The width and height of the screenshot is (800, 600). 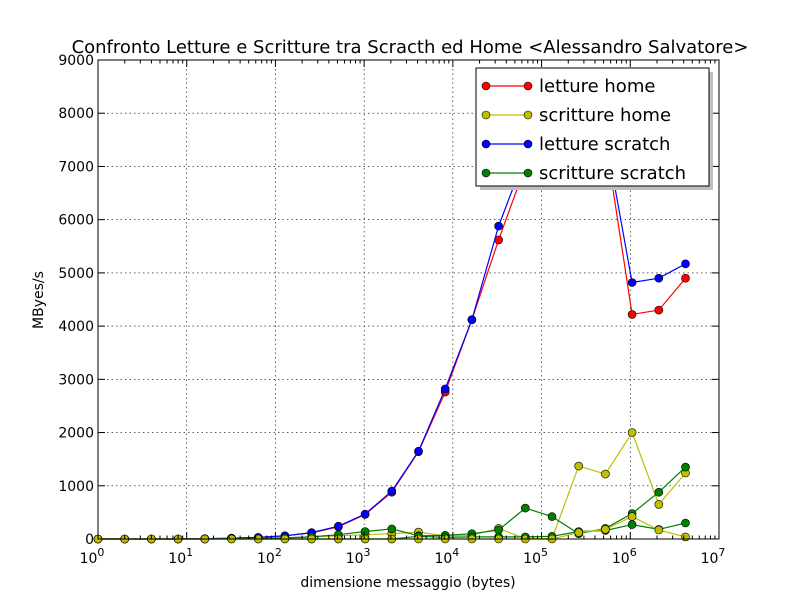 I want to click on x-tick-label: 10⁵, so click(x=535, y=556).